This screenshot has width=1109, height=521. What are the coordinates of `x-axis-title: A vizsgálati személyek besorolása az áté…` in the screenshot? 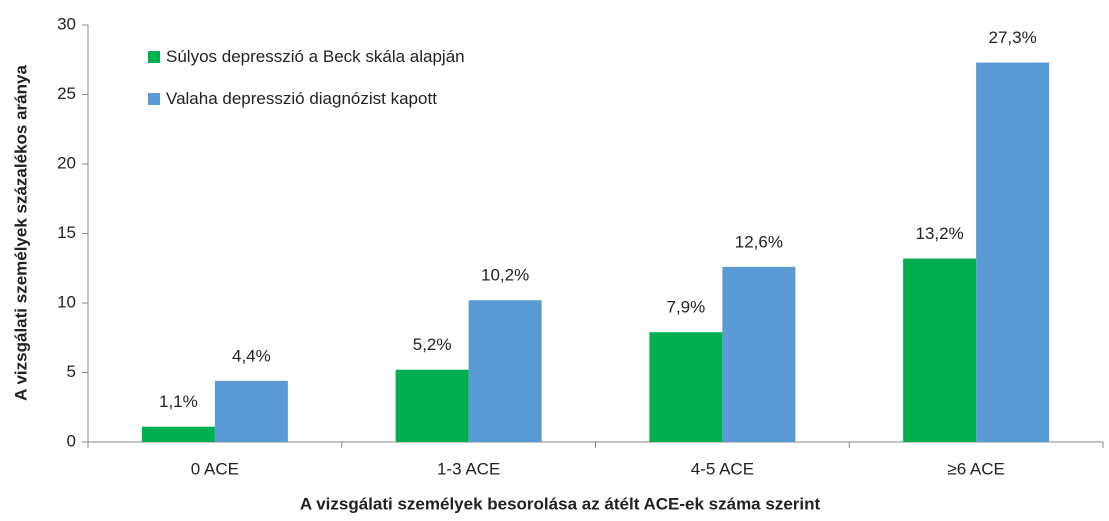 It's located at (560, 503).